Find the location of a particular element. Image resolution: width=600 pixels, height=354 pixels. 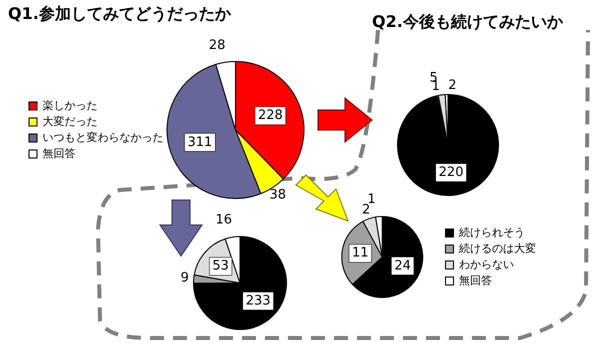

data-label: 311 is located at coordinates (200, 142).